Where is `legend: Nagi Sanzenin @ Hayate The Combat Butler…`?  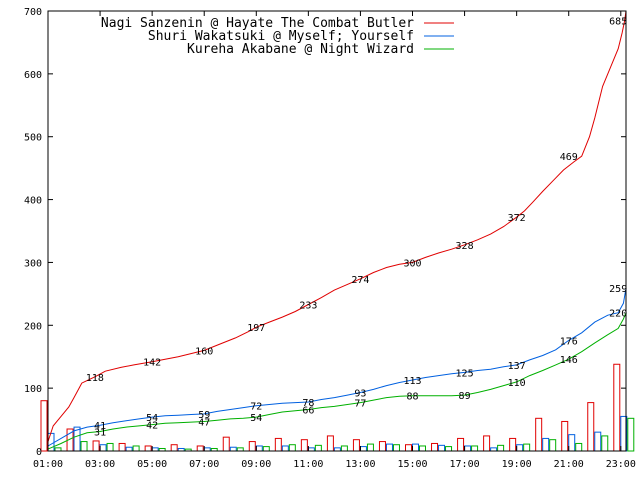 legend: Nagi Sanzenin @ Hayate The Combat Butler… is located at coordinates (277, 36).